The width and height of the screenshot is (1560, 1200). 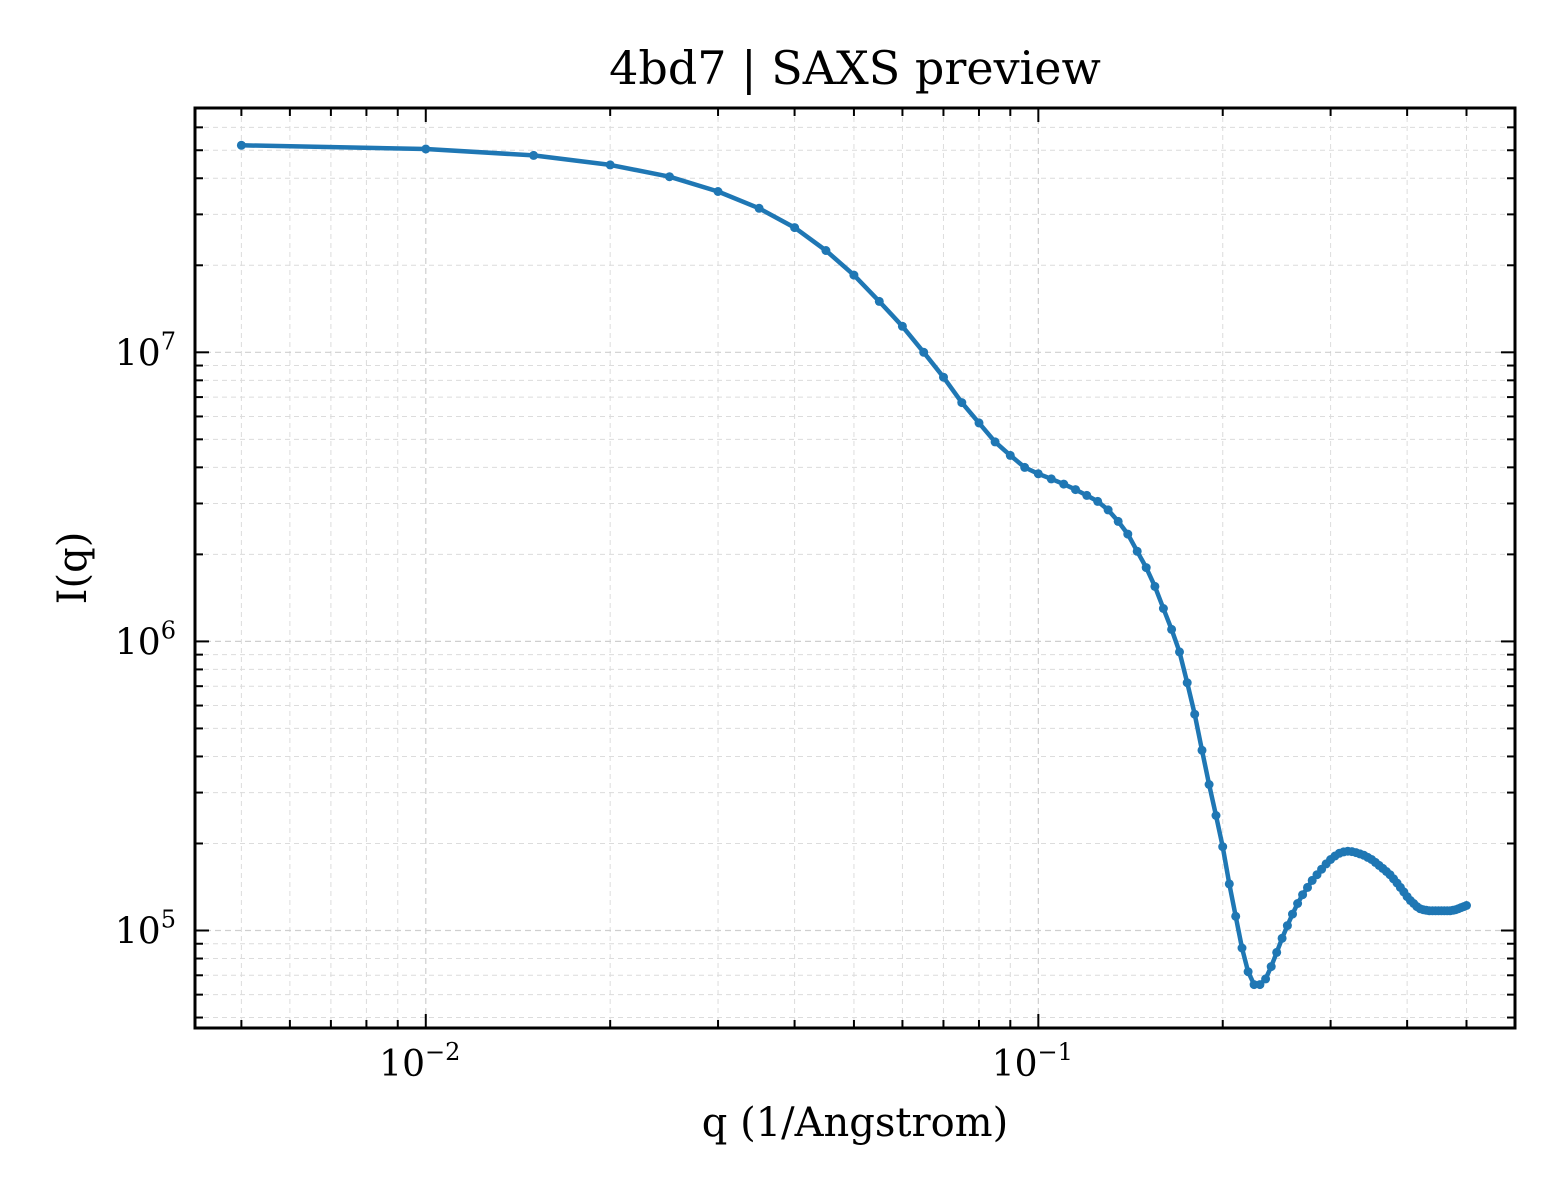 What do you see at coordinates (73, 568) in the screenshot?
I see `y-axis-label: I(q)` at bounding box center [73, 568].